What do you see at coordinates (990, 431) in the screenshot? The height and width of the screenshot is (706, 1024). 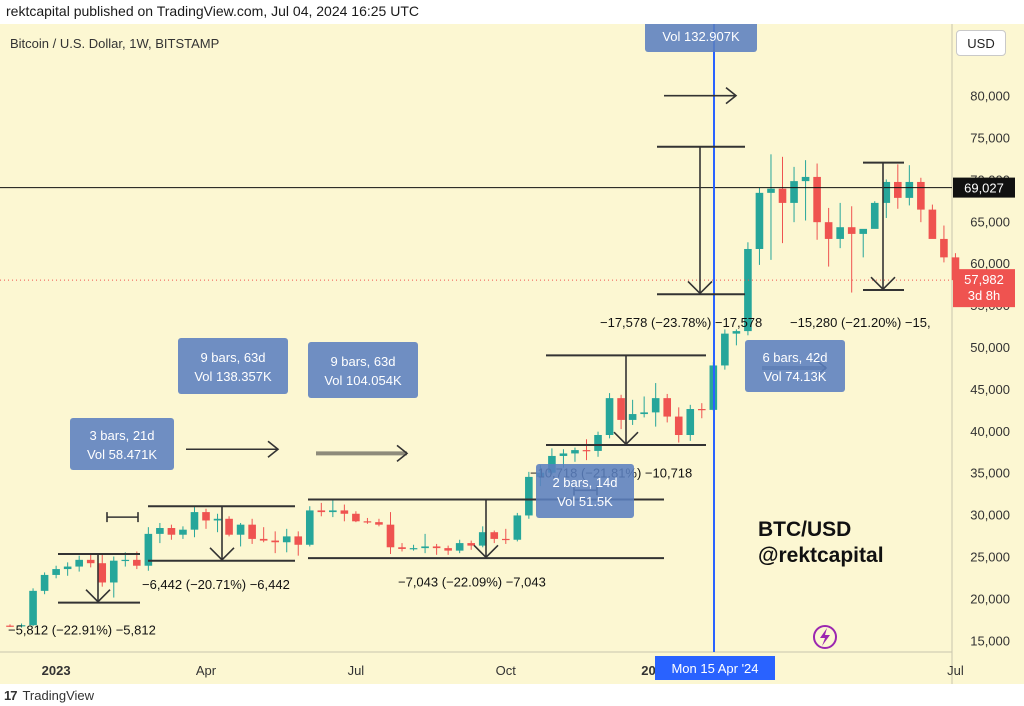 I see `y-tick-label: 40,000` at bounding box center [990, 431].